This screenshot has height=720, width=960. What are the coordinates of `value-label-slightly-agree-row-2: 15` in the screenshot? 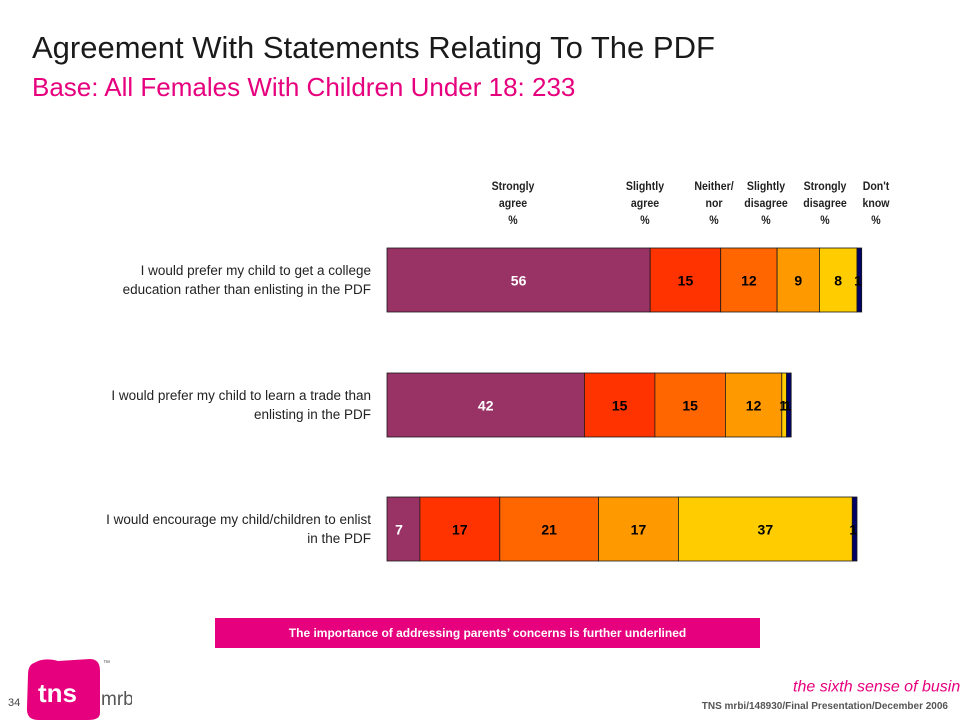 It's located at (620, 406).